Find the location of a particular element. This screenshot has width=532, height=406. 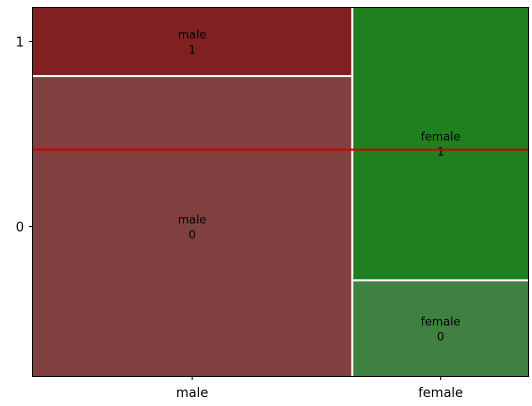

y-tick-label: 0 is located at coordinates (20, 228).